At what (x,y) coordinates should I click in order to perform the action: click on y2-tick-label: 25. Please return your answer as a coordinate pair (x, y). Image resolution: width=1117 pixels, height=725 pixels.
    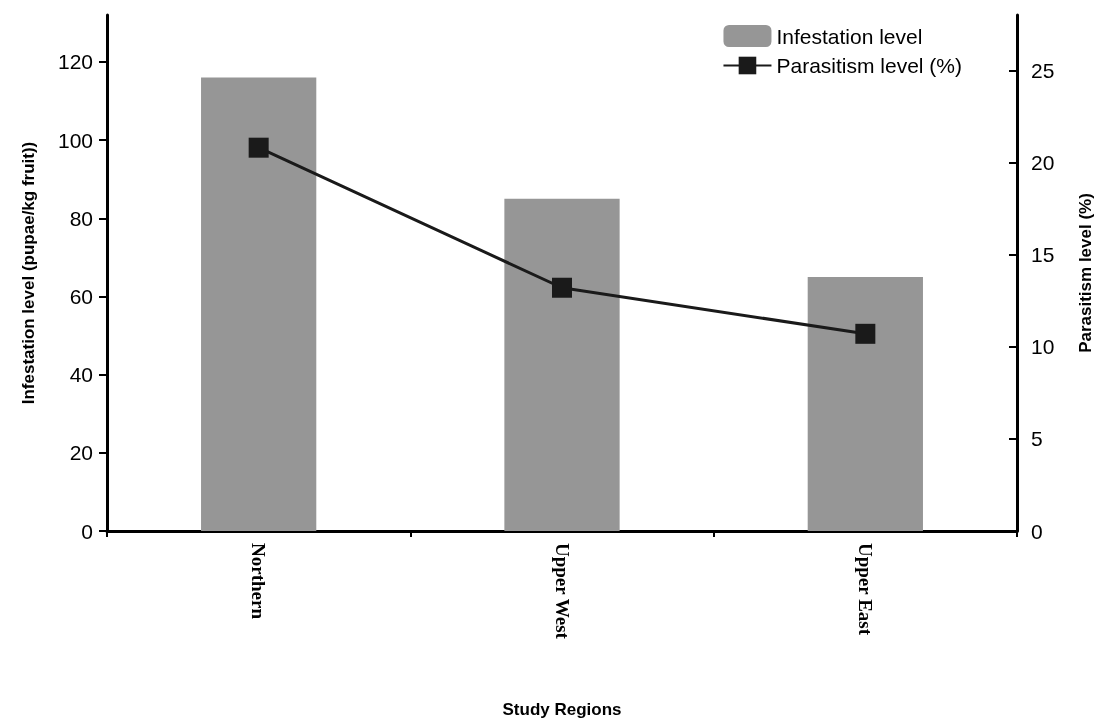
    Looking at the image, I should click on (1043, 70).